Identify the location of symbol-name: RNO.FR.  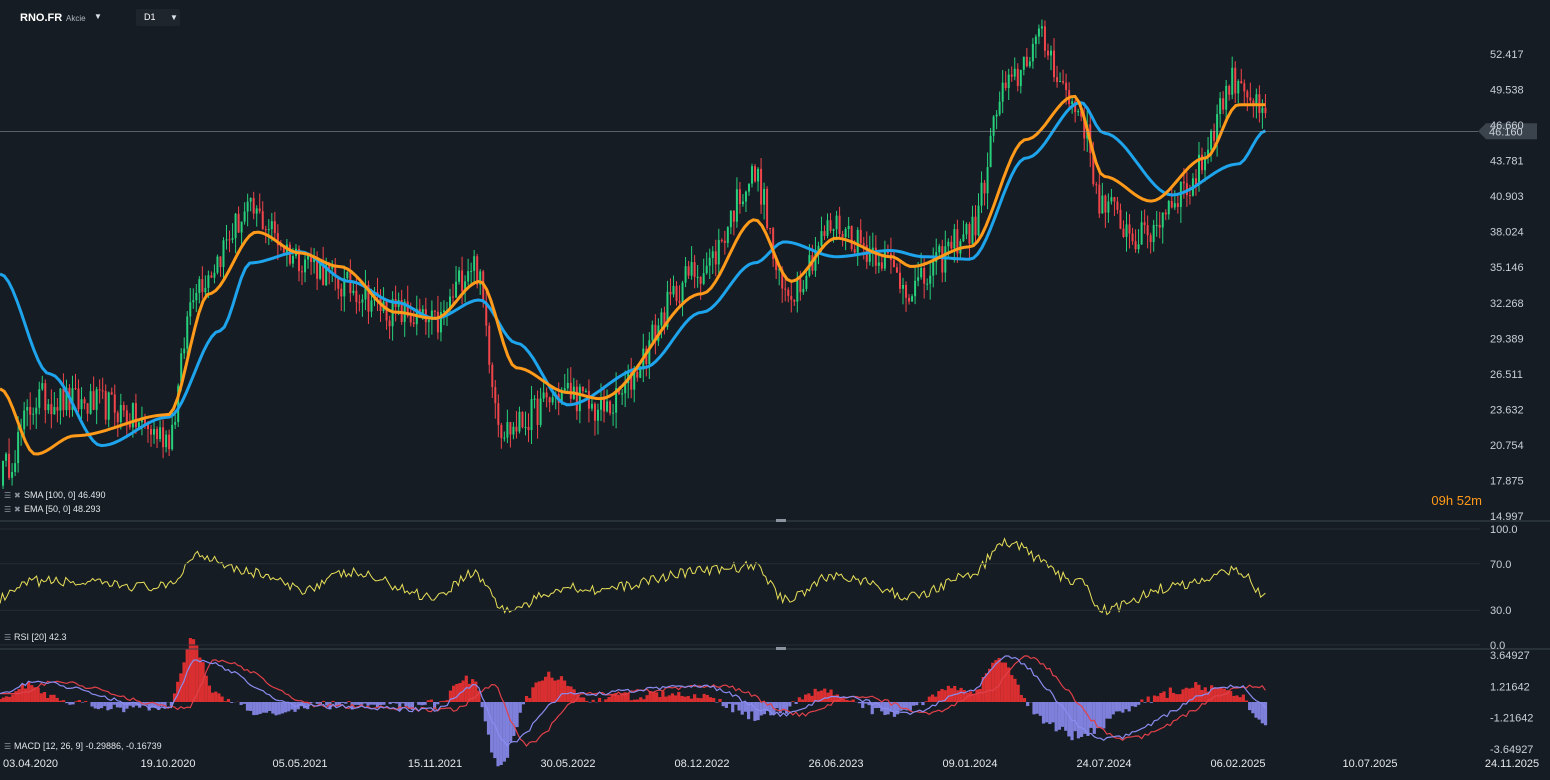
(41, 18).